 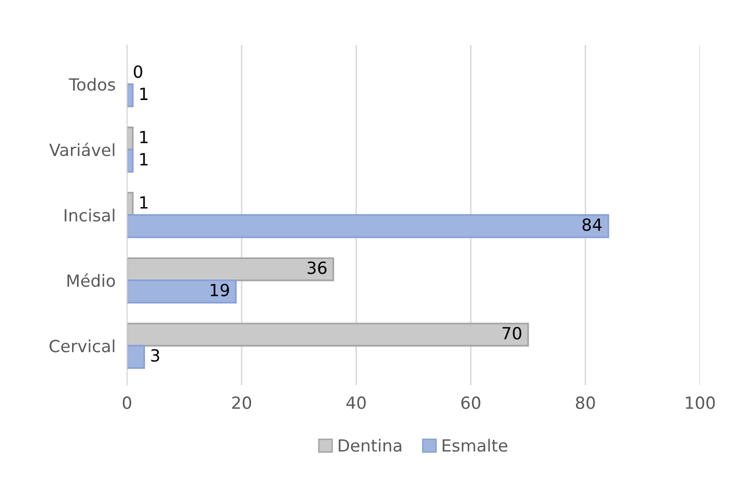 I want to click on data-label: 0, so click(x=138, y=71).